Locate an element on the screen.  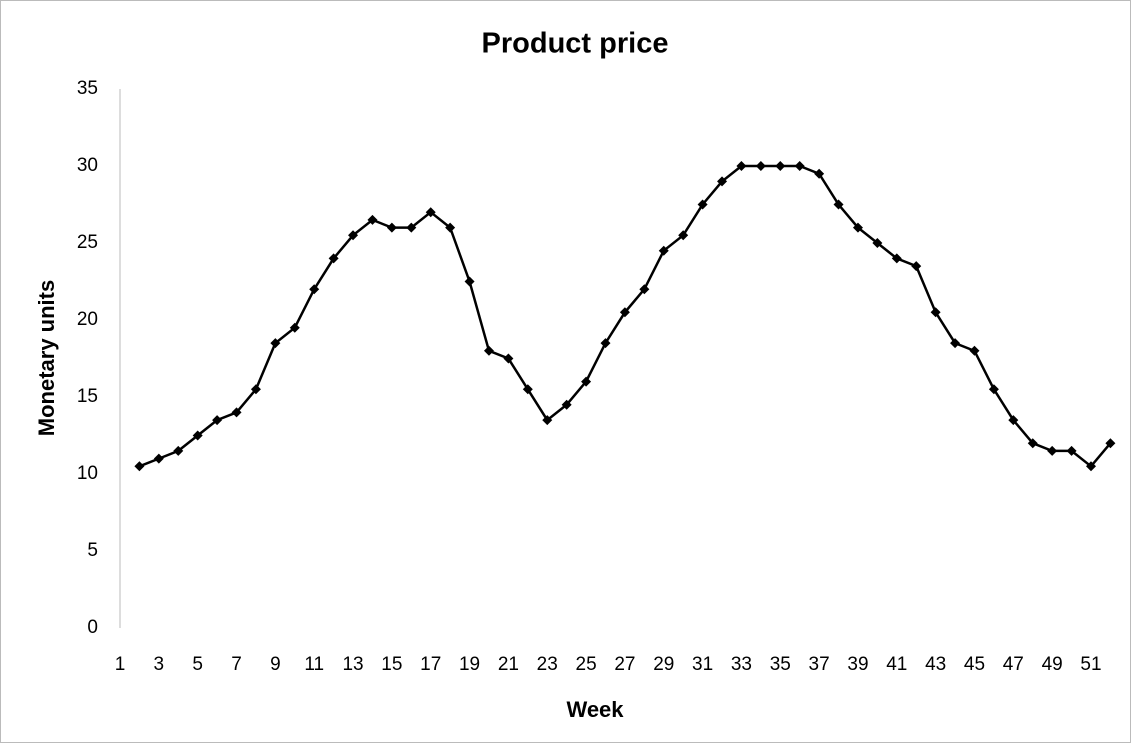
x-tick-label: 1 is located at coordinates (120, 664).